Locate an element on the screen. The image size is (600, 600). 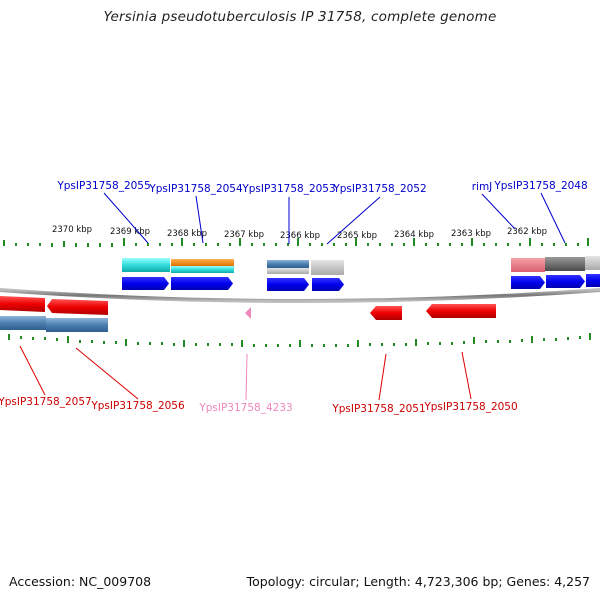
top-feature-bars is located at coordinates (361, 265).